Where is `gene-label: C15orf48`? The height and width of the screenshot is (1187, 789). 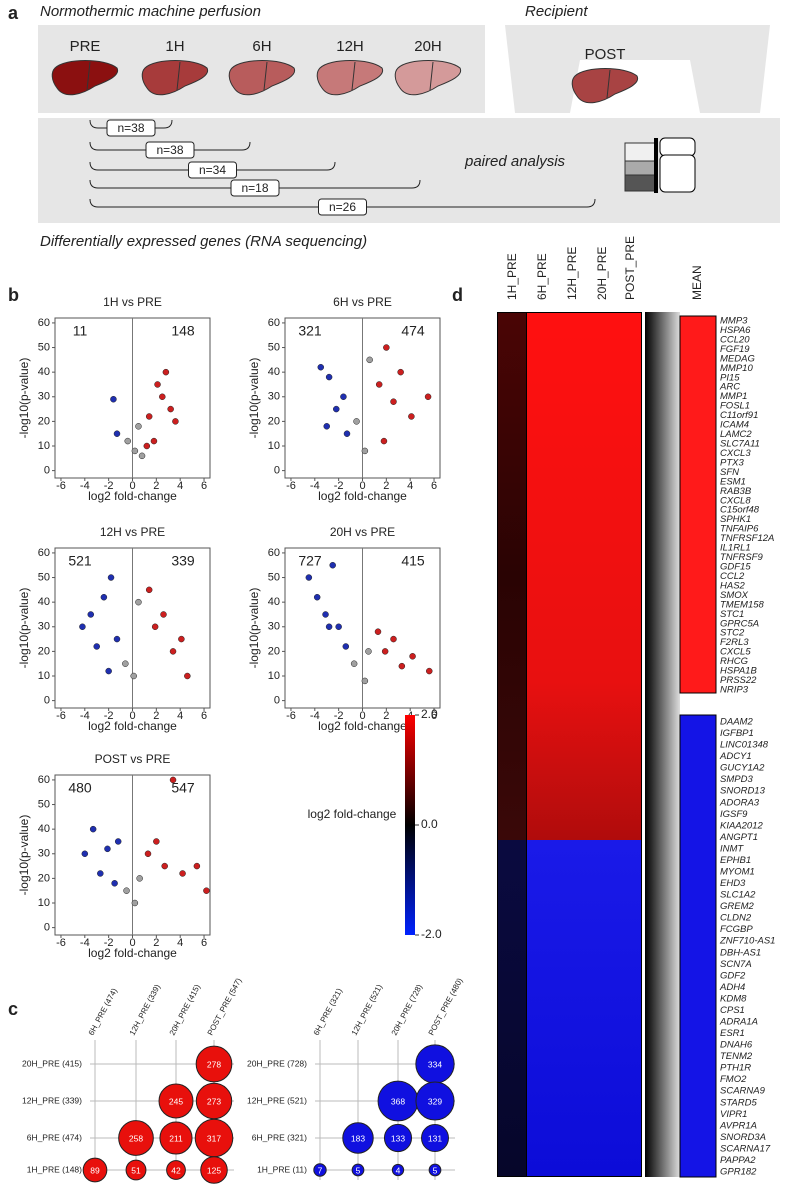
gene-label: C15orf48 is located at coordinates (740, 510).